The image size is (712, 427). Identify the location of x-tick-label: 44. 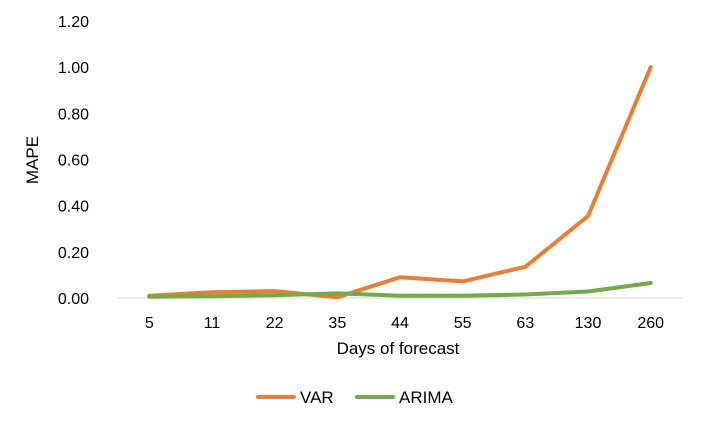
(400, 323).